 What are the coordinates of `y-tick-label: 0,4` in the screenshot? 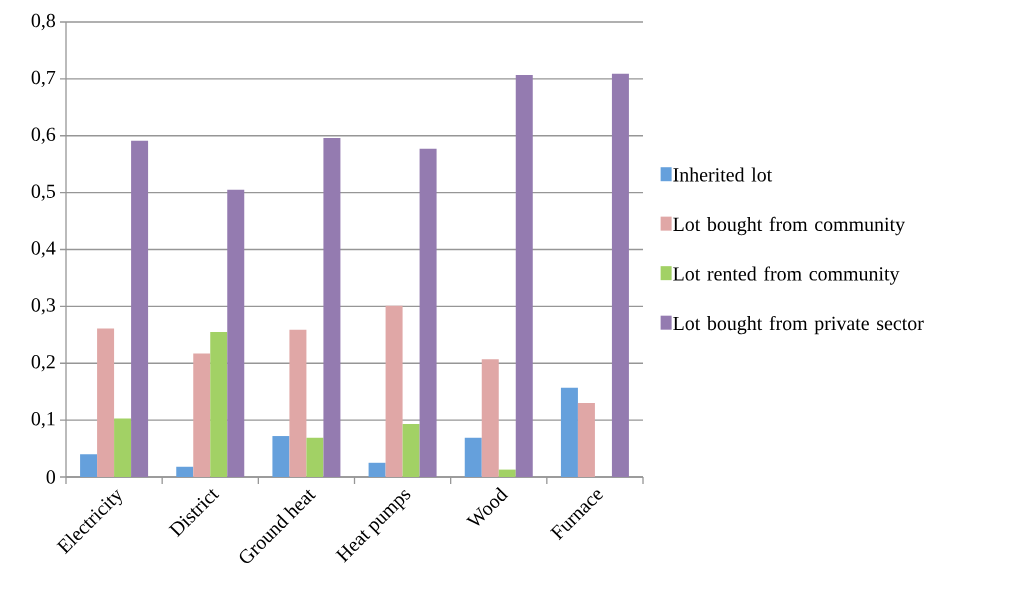 It's located at (43, 249).